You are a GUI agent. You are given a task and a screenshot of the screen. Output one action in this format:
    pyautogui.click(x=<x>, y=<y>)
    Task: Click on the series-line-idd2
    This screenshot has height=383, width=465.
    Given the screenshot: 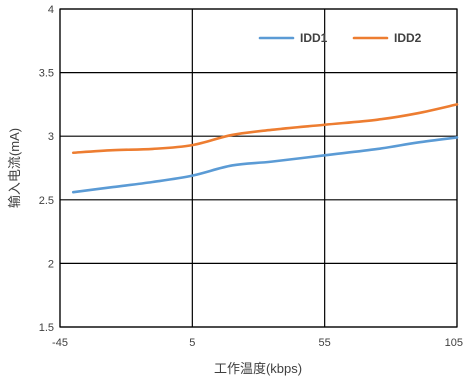 What is the action you would take?
    pyautogui.click(x=265, y=129)
    